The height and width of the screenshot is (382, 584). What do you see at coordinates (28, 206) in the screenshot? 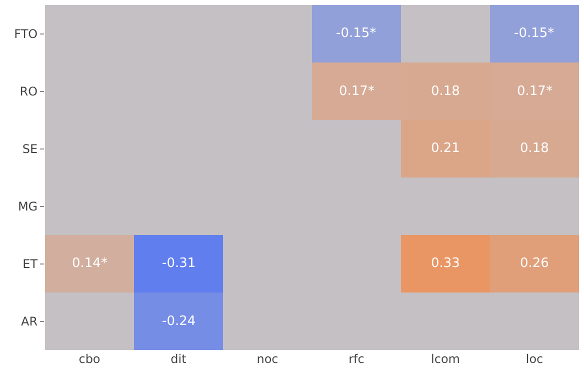
I see `y-tick-label: MG` at bounding box center [28, 206].